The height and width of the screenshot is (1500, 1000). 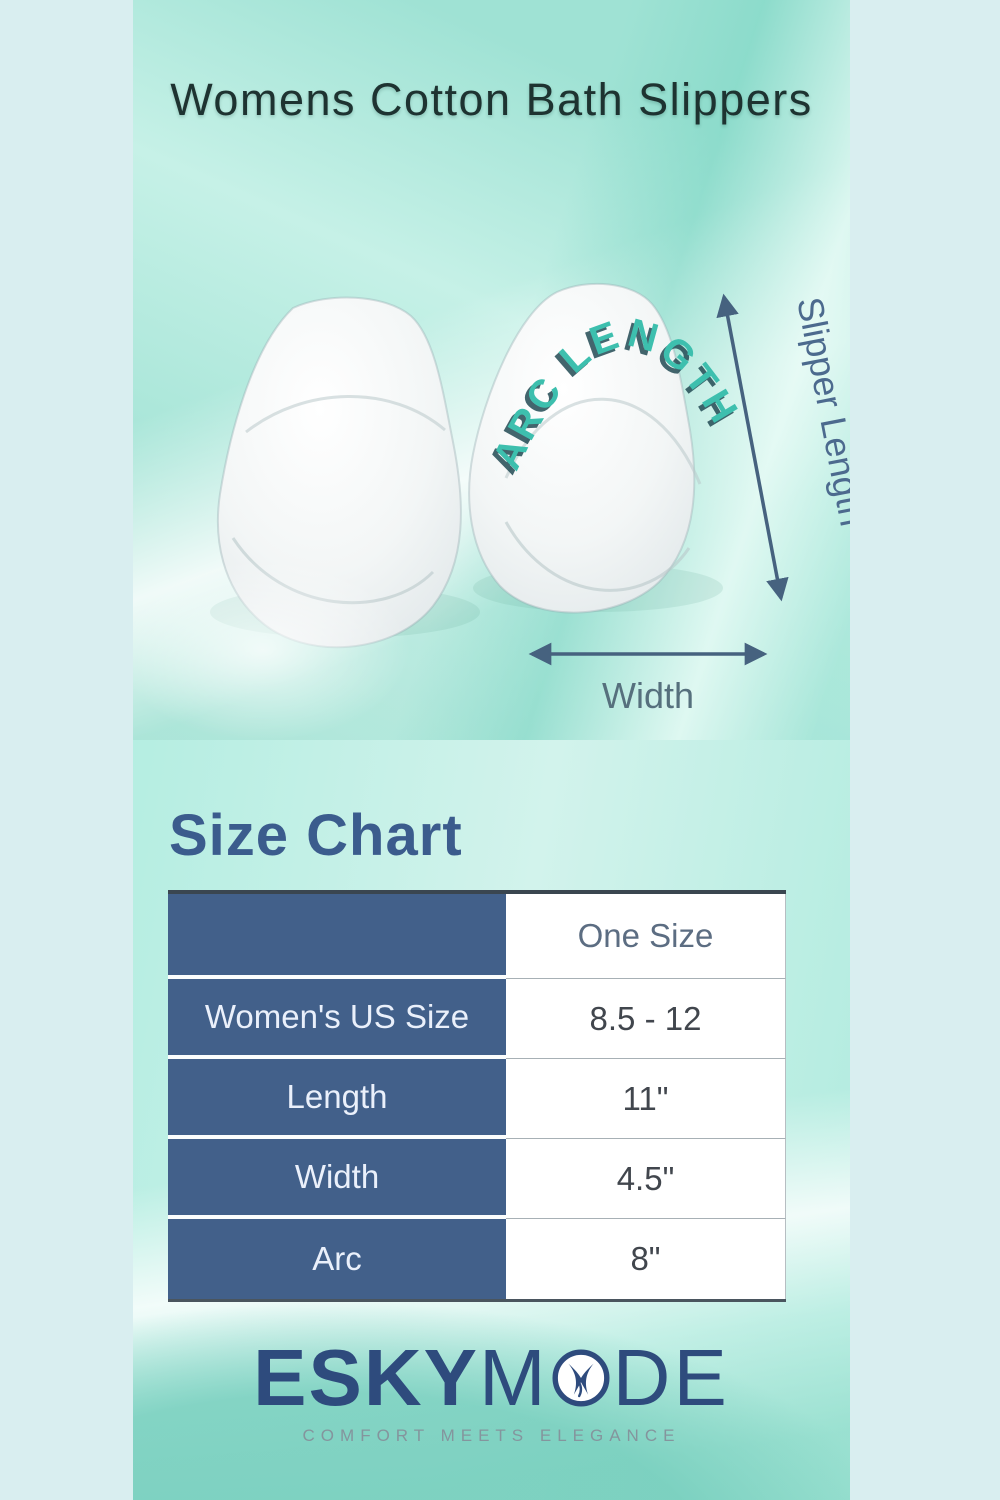 What do you see at coordinates (671, 1377) in the screenshot?
I see `brand-name-light-de: DE` at bounding box center [671, 1377].